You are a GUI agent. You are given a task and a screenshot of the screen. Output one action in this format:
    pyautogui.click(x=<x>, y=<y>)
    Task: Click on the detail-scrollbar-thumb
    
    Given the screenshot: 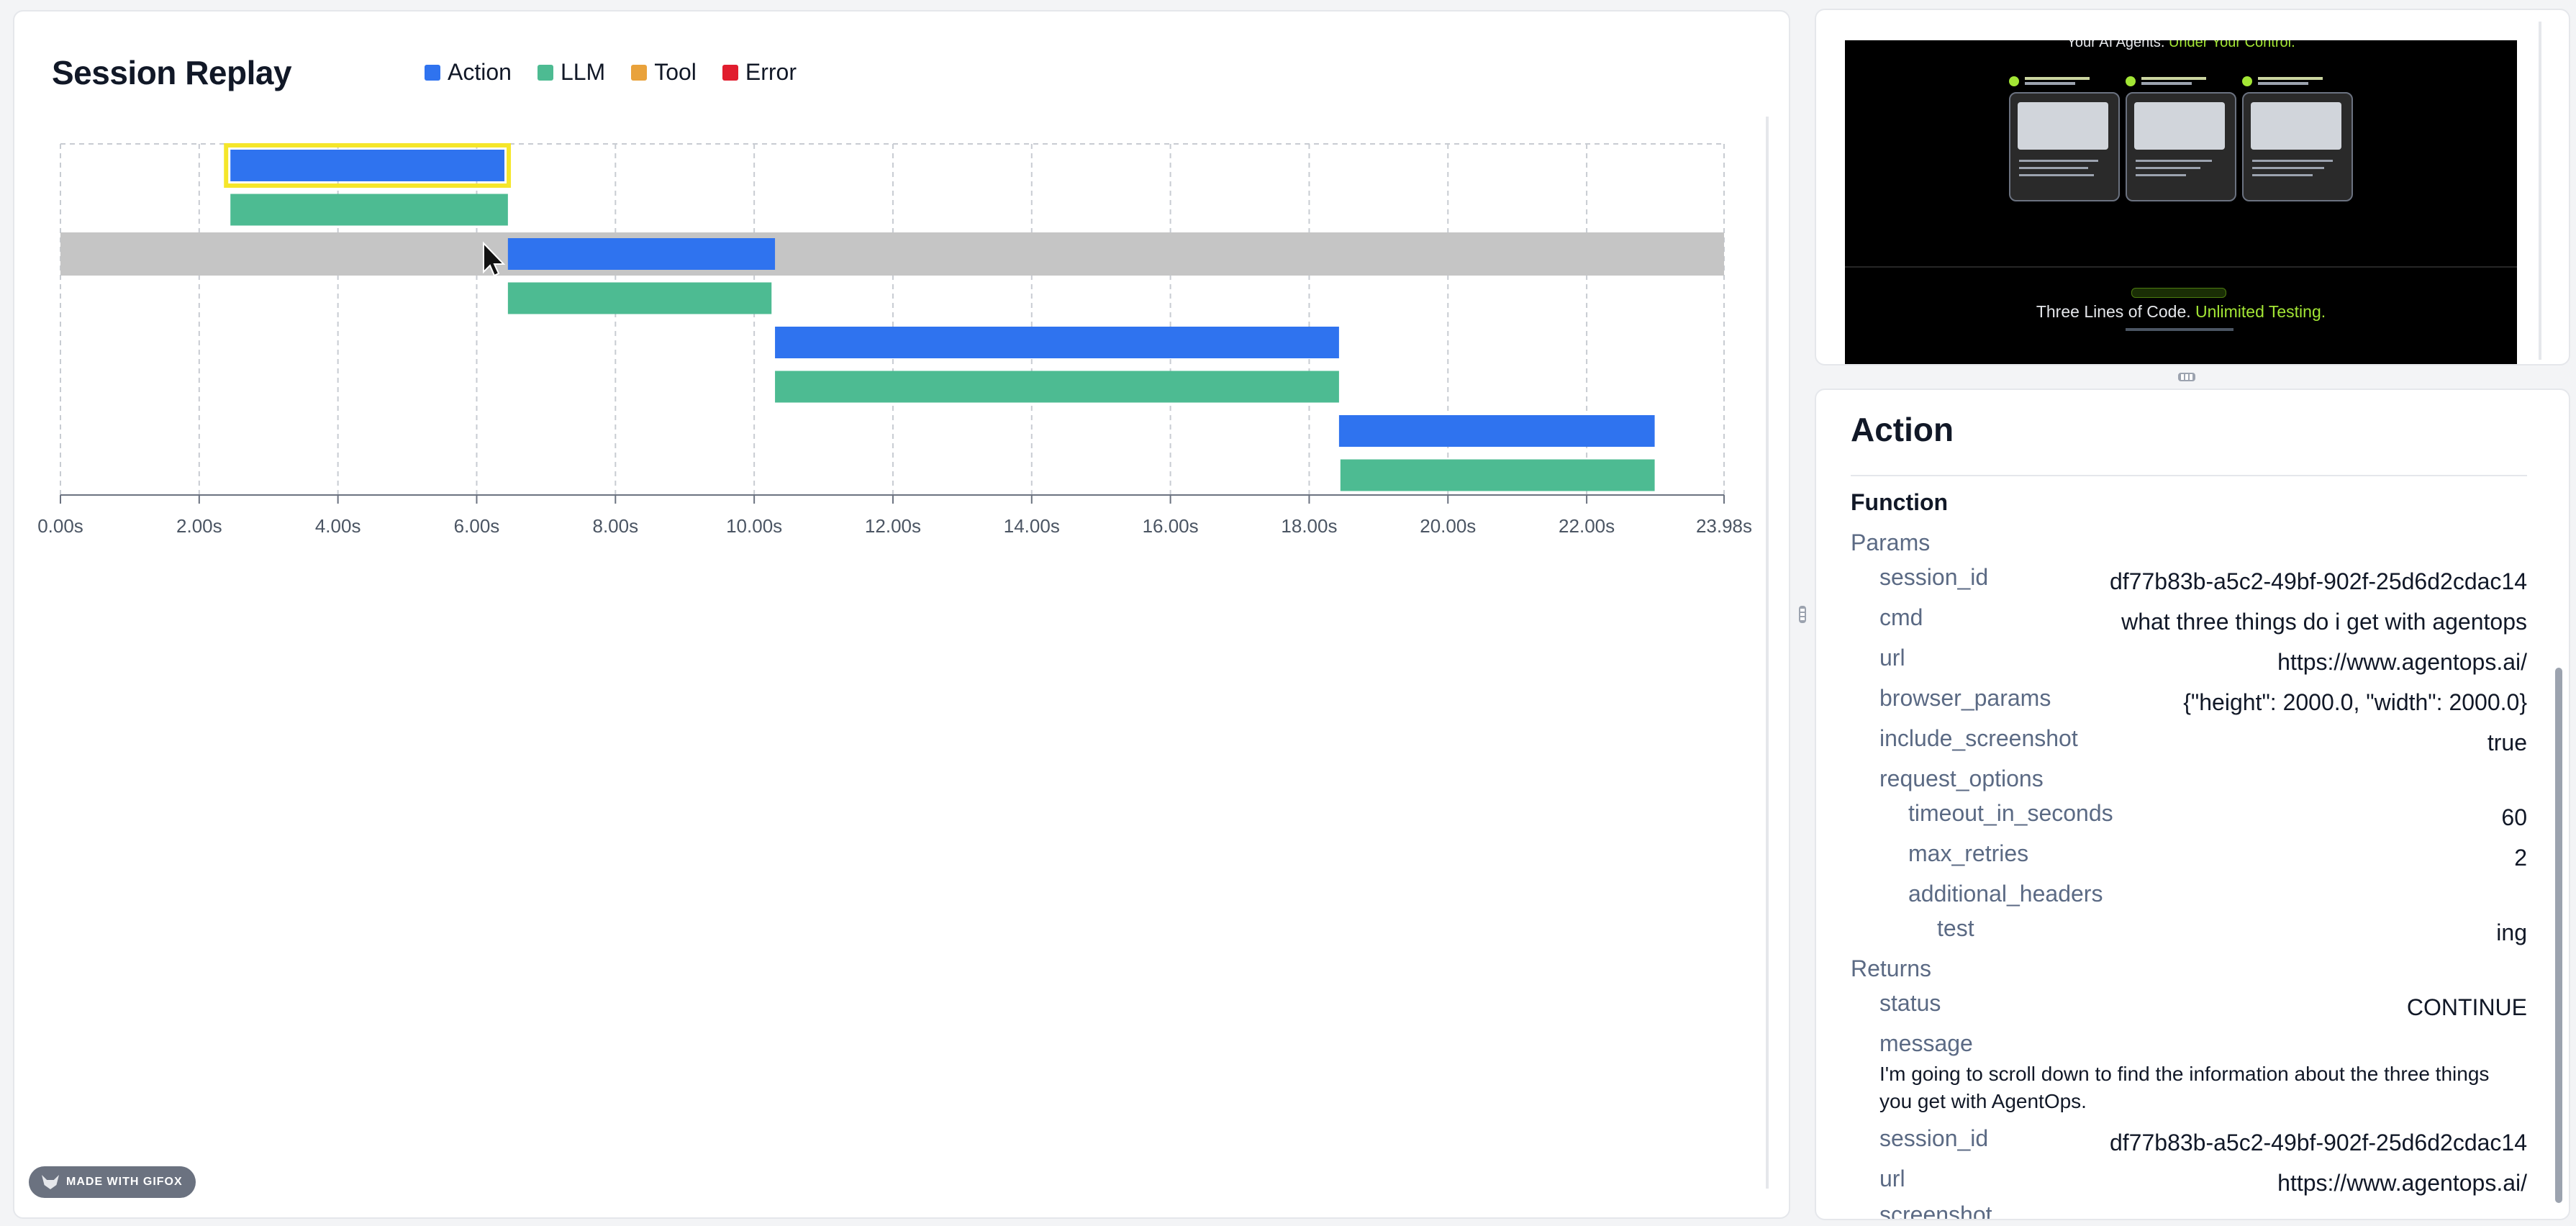 What is the action you would take?
    pyautogui.click(x=2558, y=935)
    